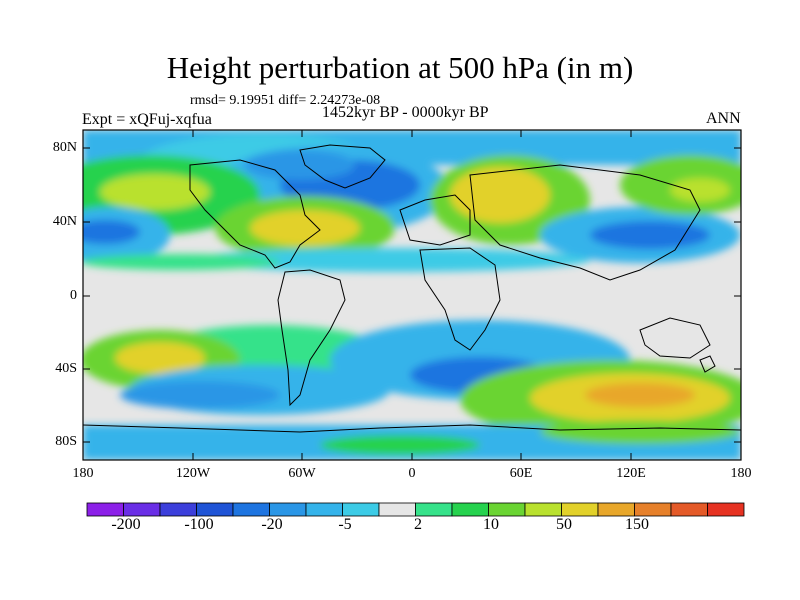  What do you see at coordinates (272, 524) in the screenshot?
I see `colorbar-label: -20` at bounding box center [272, 524].